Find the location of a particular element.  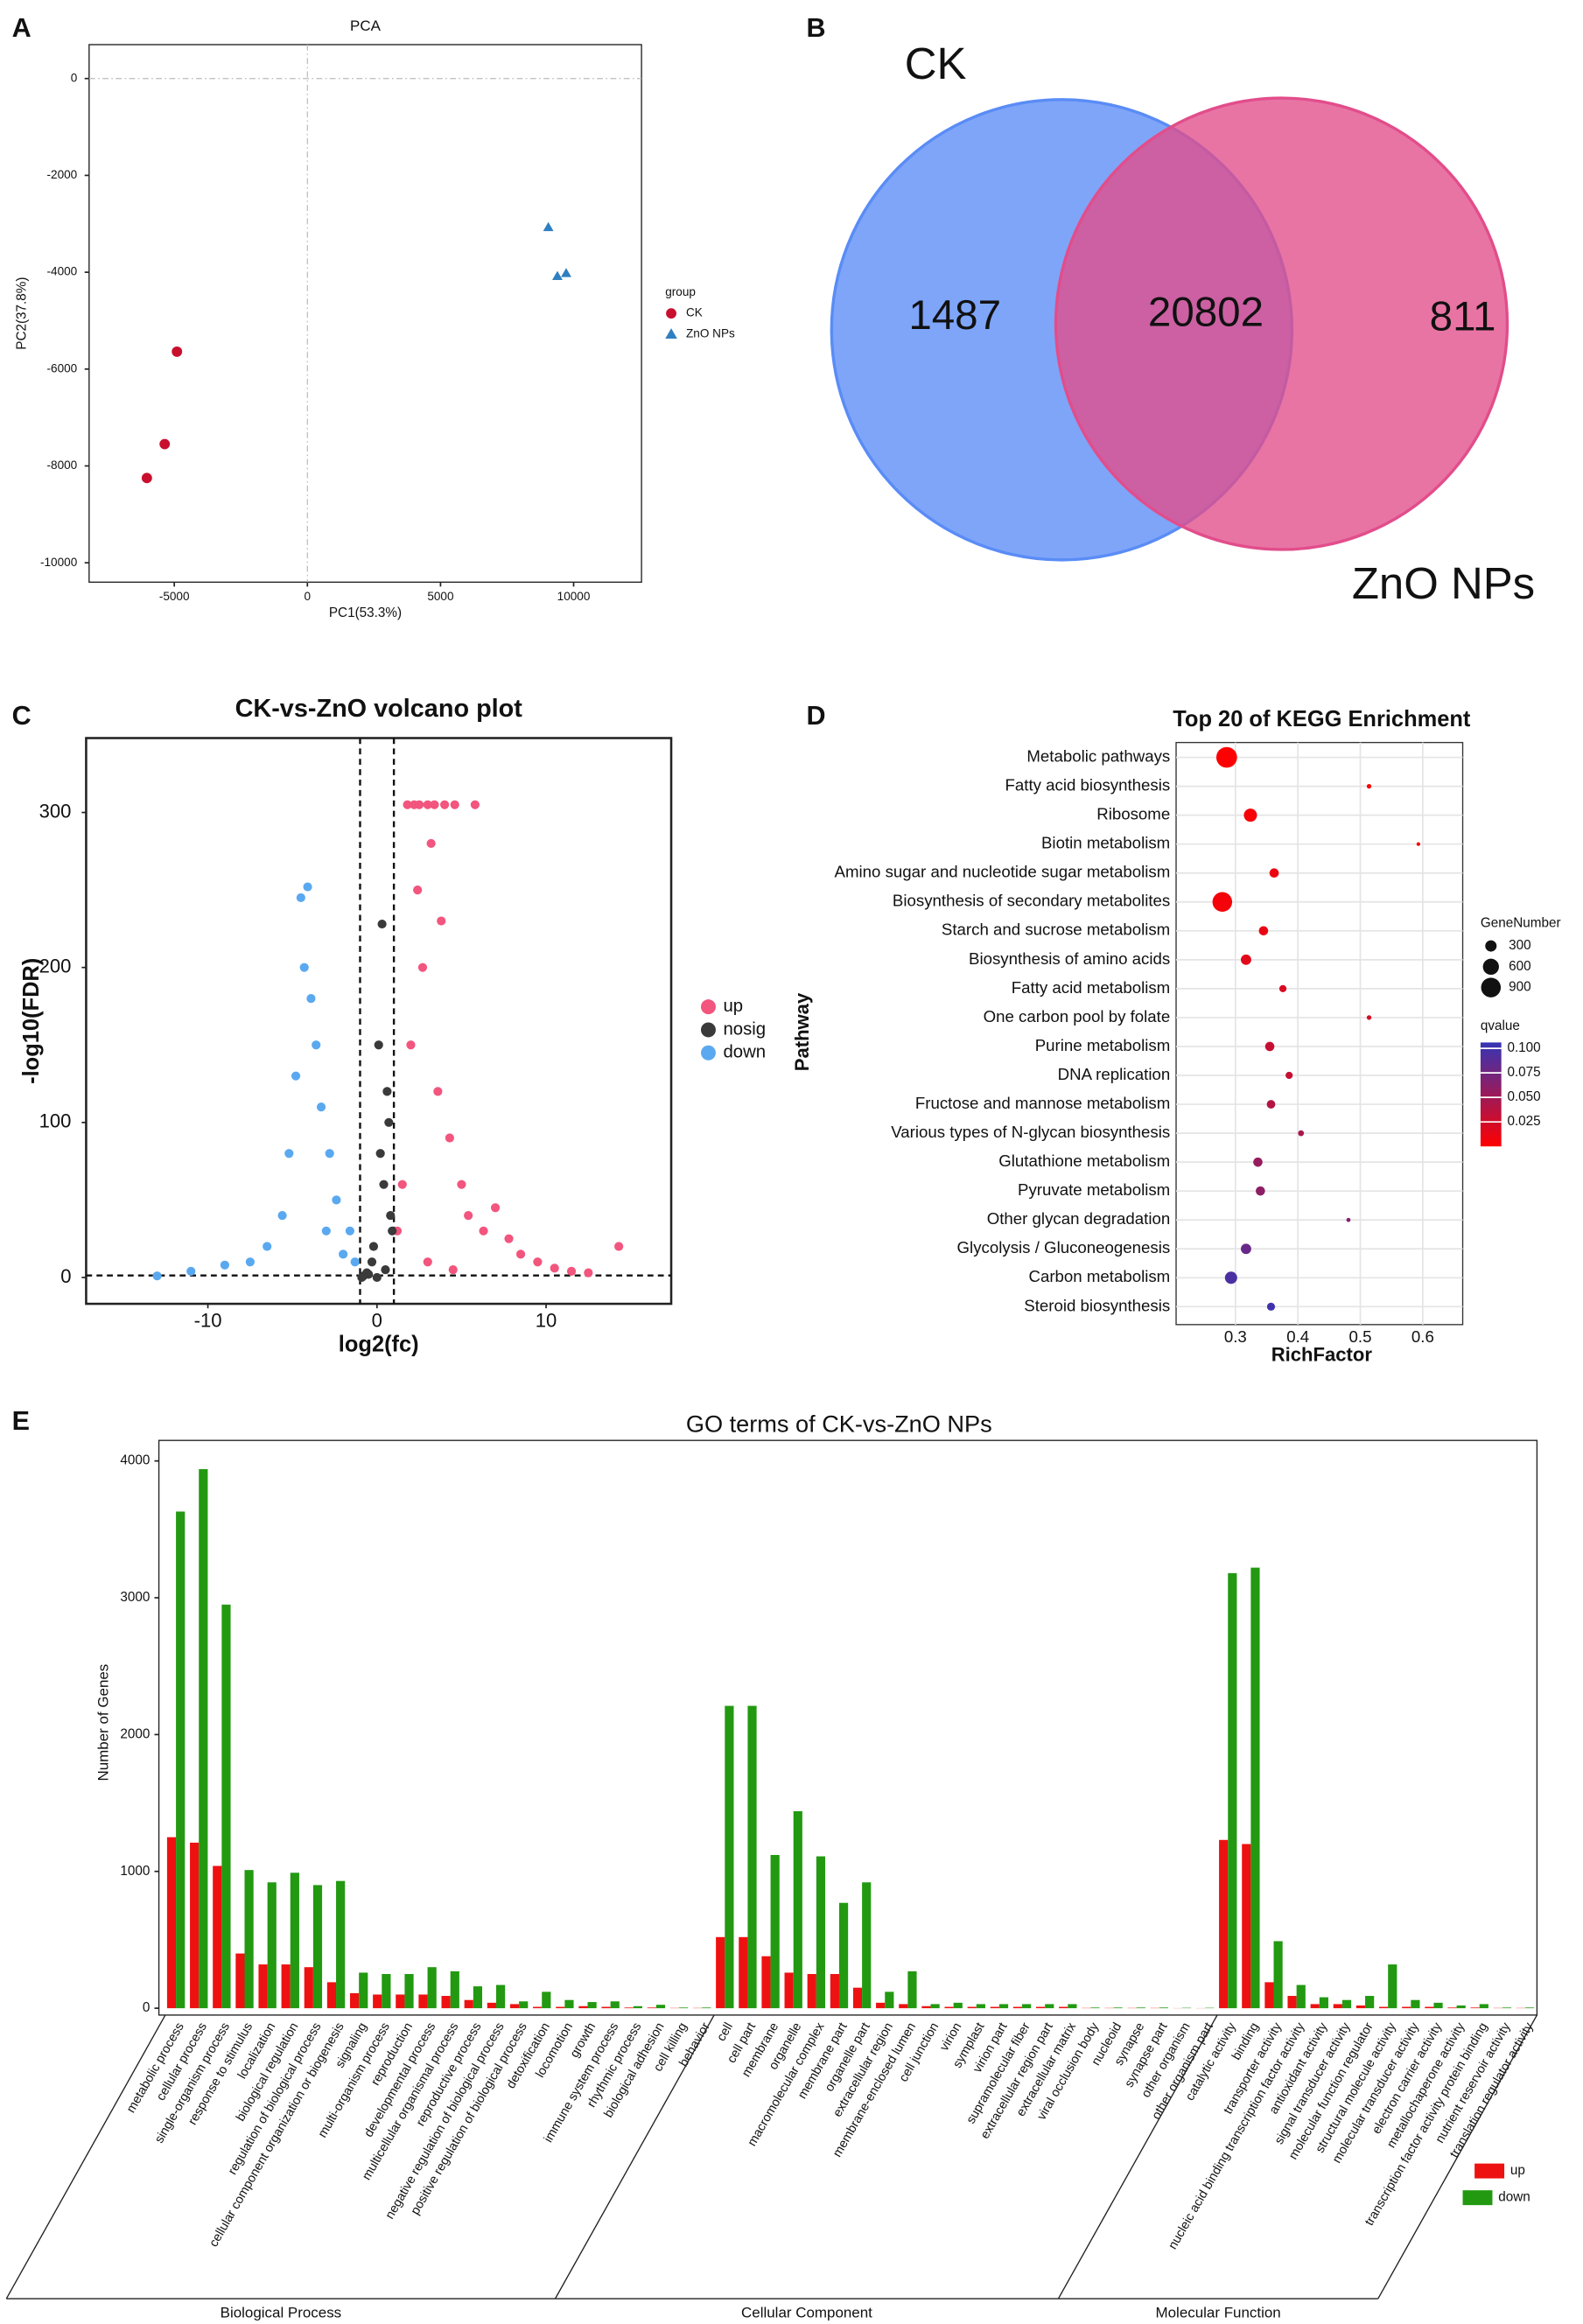

venn-count: 811 is located at coordinates (1463, 317).